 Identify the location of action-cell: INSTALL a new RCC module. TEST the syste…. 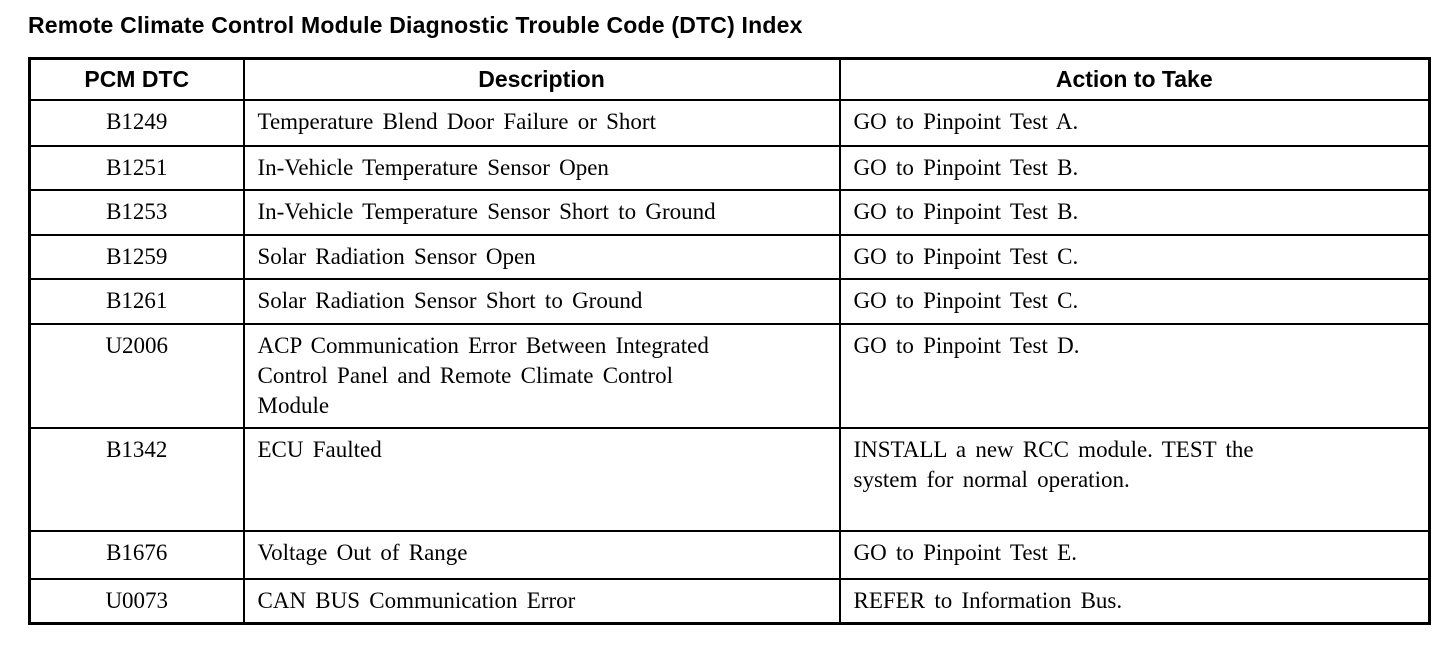
(1134, 479).